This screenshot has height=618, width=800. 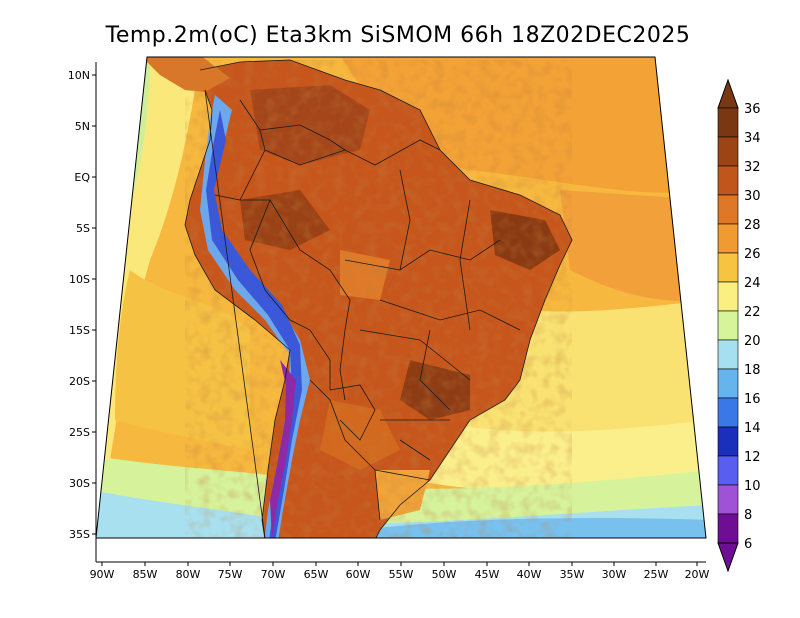 What do you see at coordinates (230, 574) in the screenshot?
I see `lon-label-75w: 75W` at bounding box center [230, 574].